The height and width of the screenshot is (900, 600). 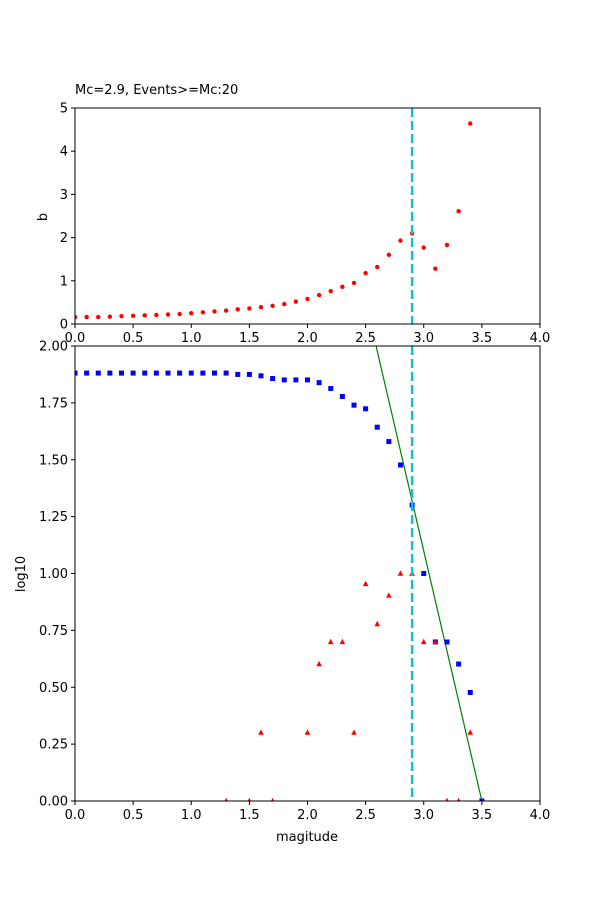 I want to click on top-chart-y-label: b, so click(x=43, y=217).